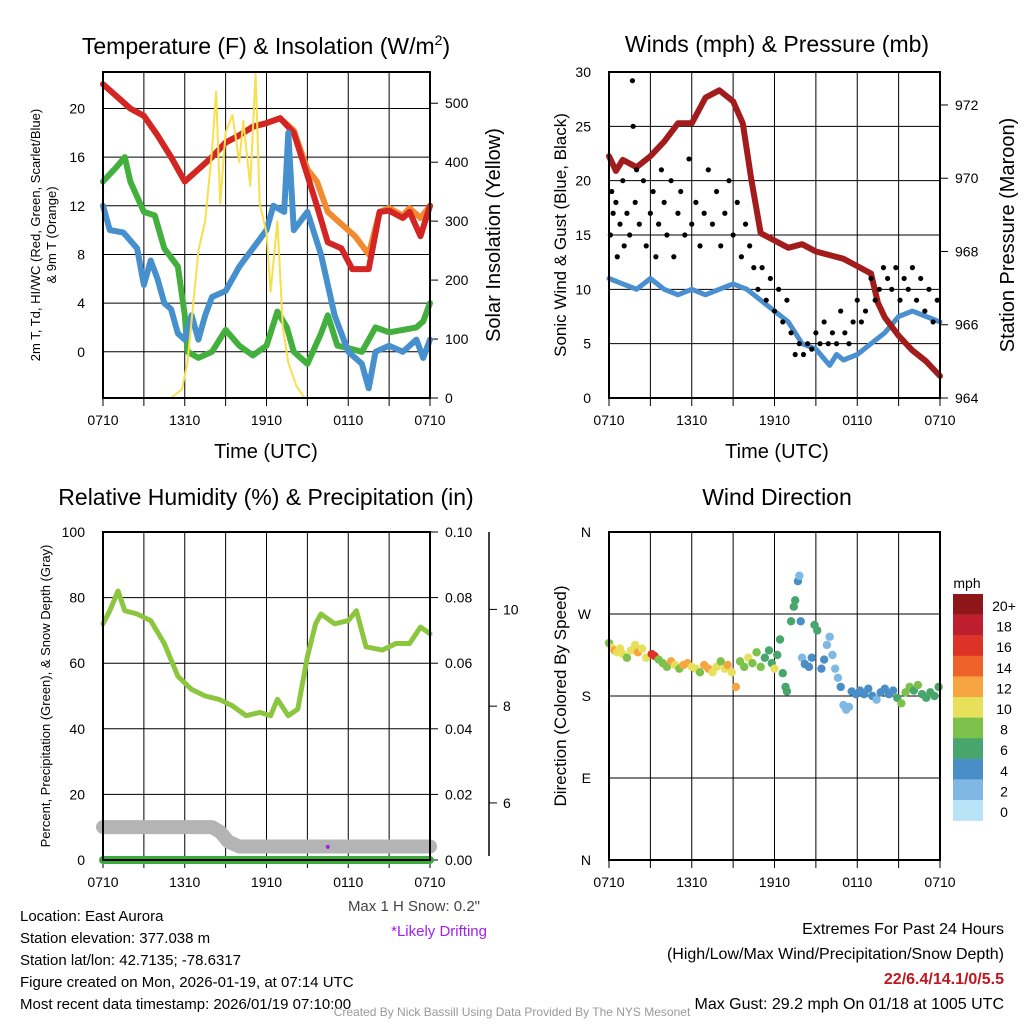 This screenshot has width=1024, height=1024. What do you see at coordinates (583, 181) in the screenshot?
I see `winds-y-tick-label: 20` at bounding box center [583, 181].